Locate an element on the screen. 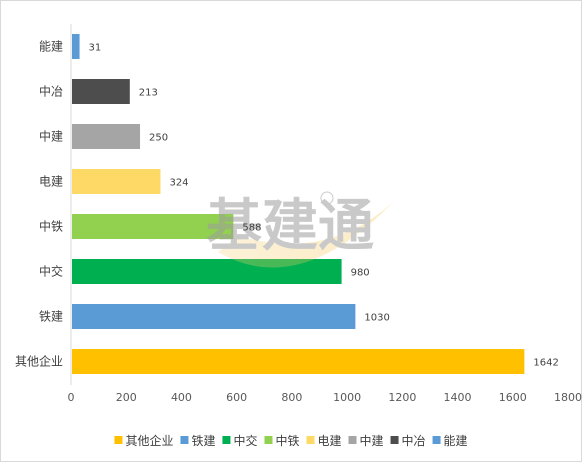 This screenshot has height=462, width=582. legend-label: 铁建 is located at coordinates (203, 441).